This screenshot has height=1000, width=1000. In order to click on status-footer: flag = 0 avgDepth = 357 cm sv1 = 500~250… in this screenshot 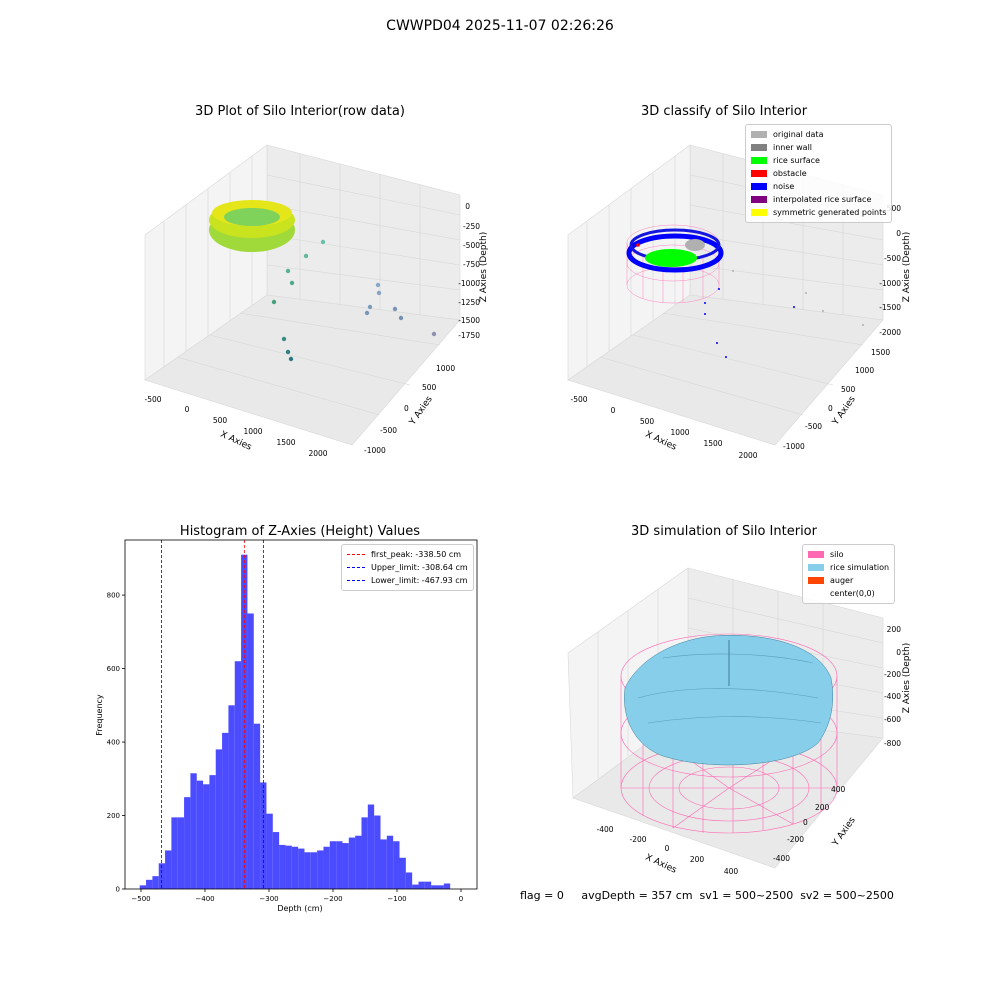, I will do `click(707, 895)`.